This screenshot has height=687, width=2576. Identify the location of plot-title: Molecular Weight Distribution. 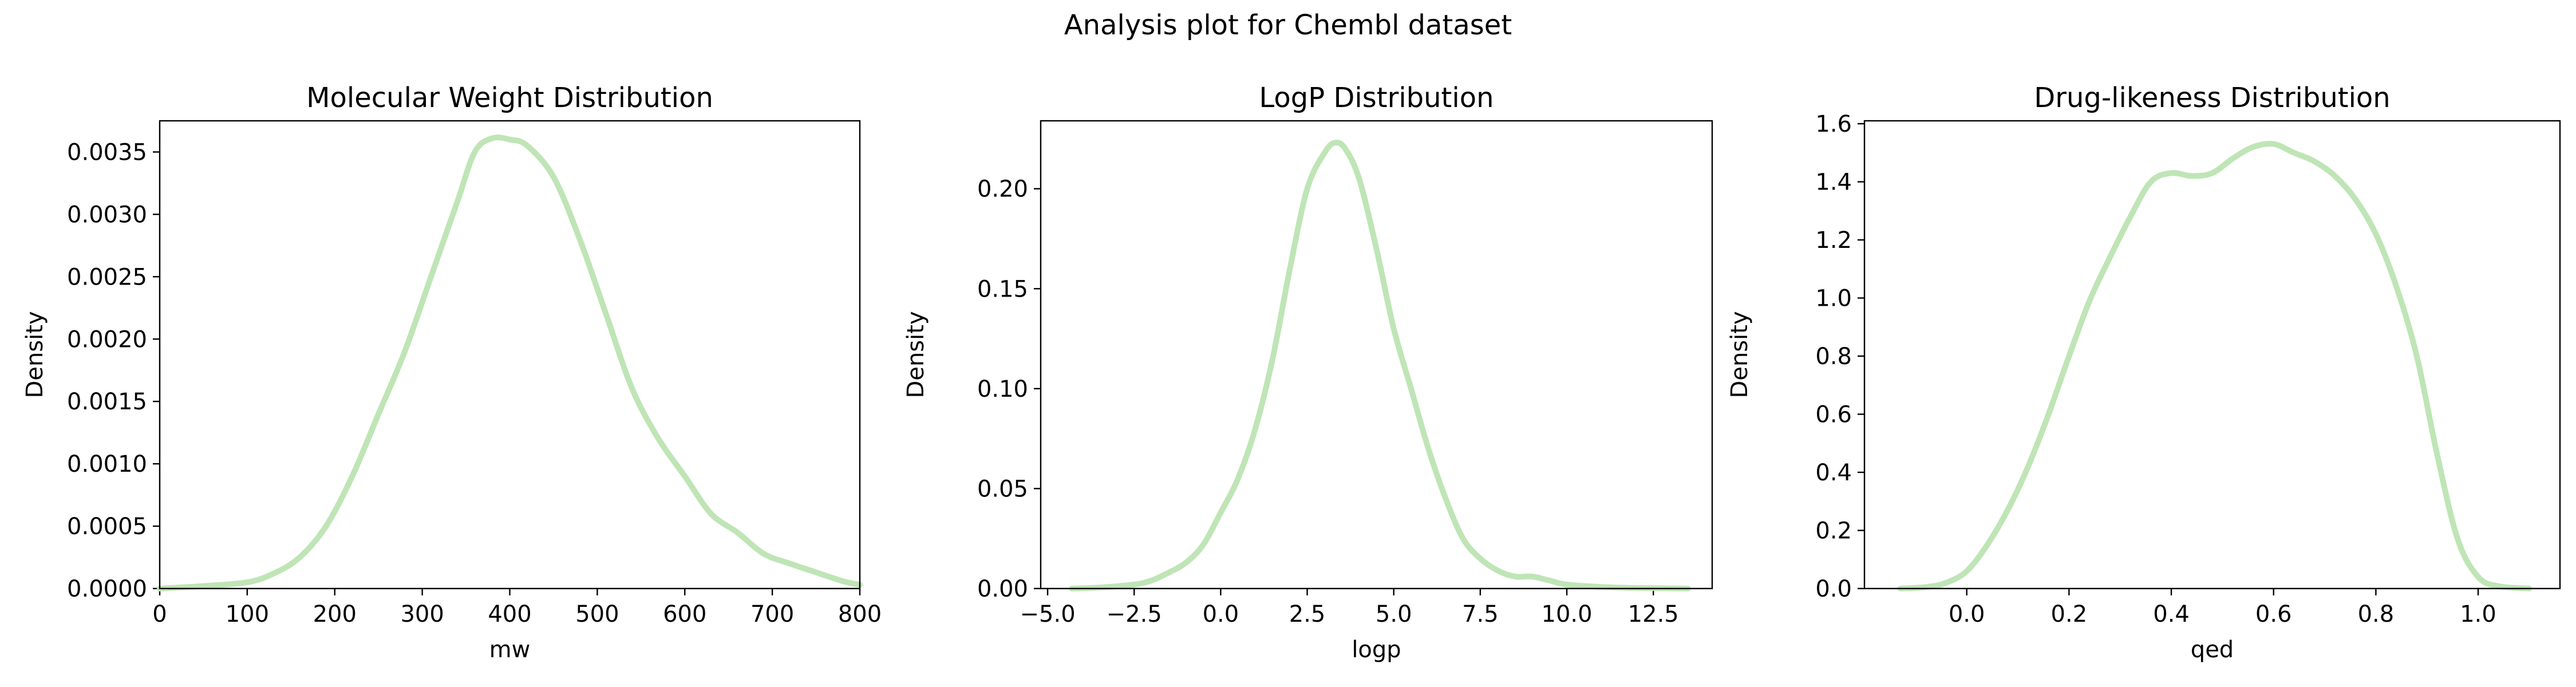
(509, 98).